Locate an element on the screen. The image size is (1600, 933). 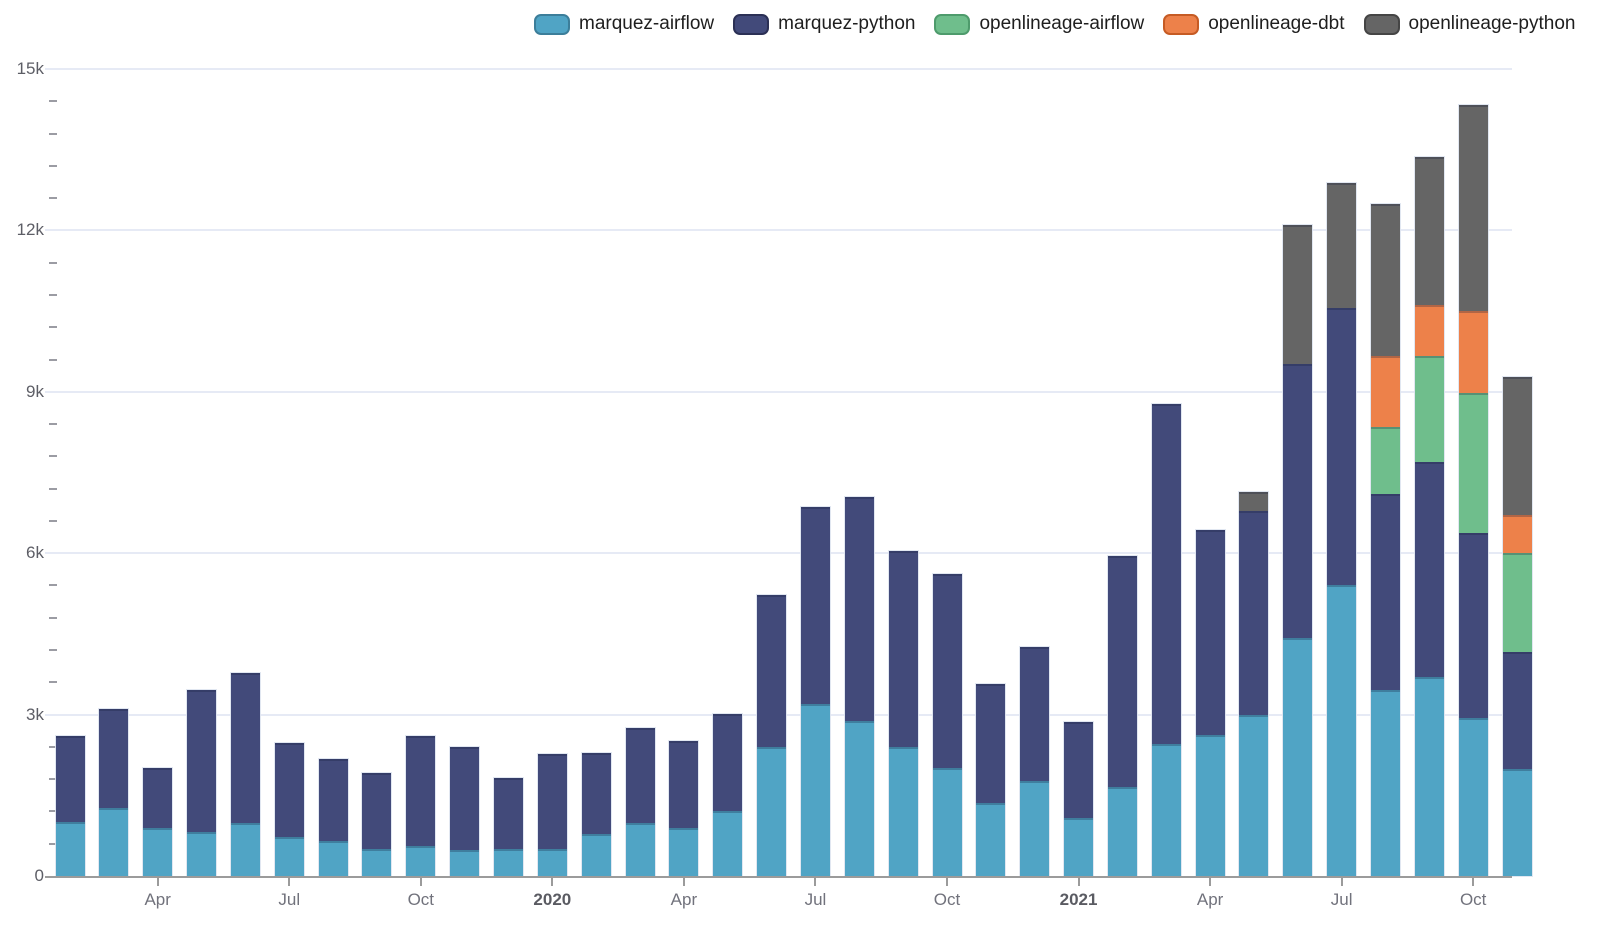
legend-item-marquez-airflow: marquez-airflow is located at coordinates (624, 24).